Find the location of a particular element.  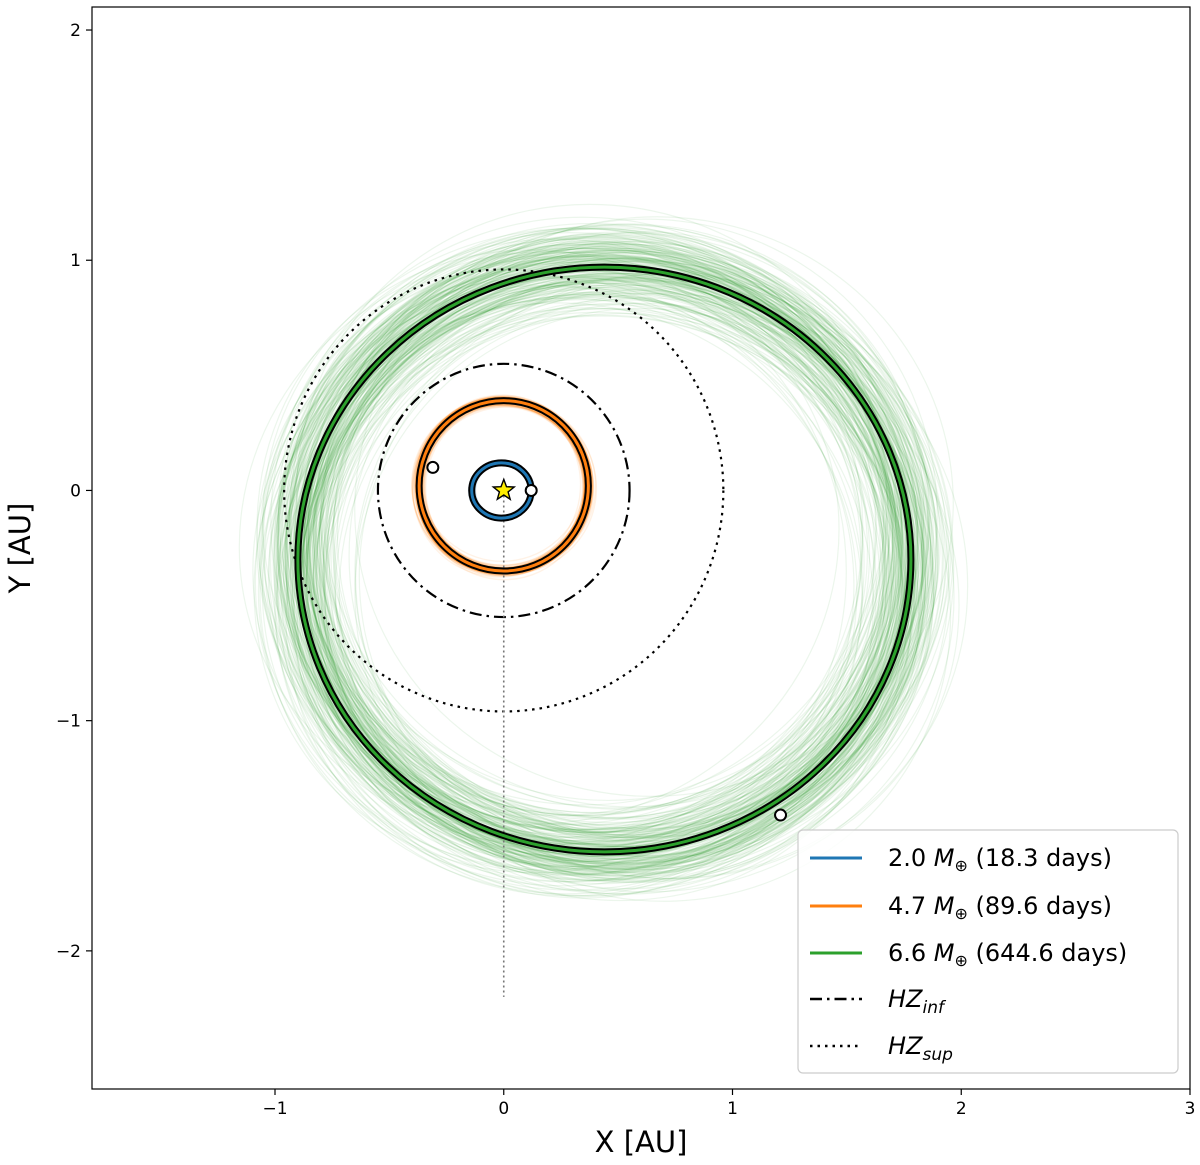

y-tick-label: 2 is located at coordinates (75, 31).